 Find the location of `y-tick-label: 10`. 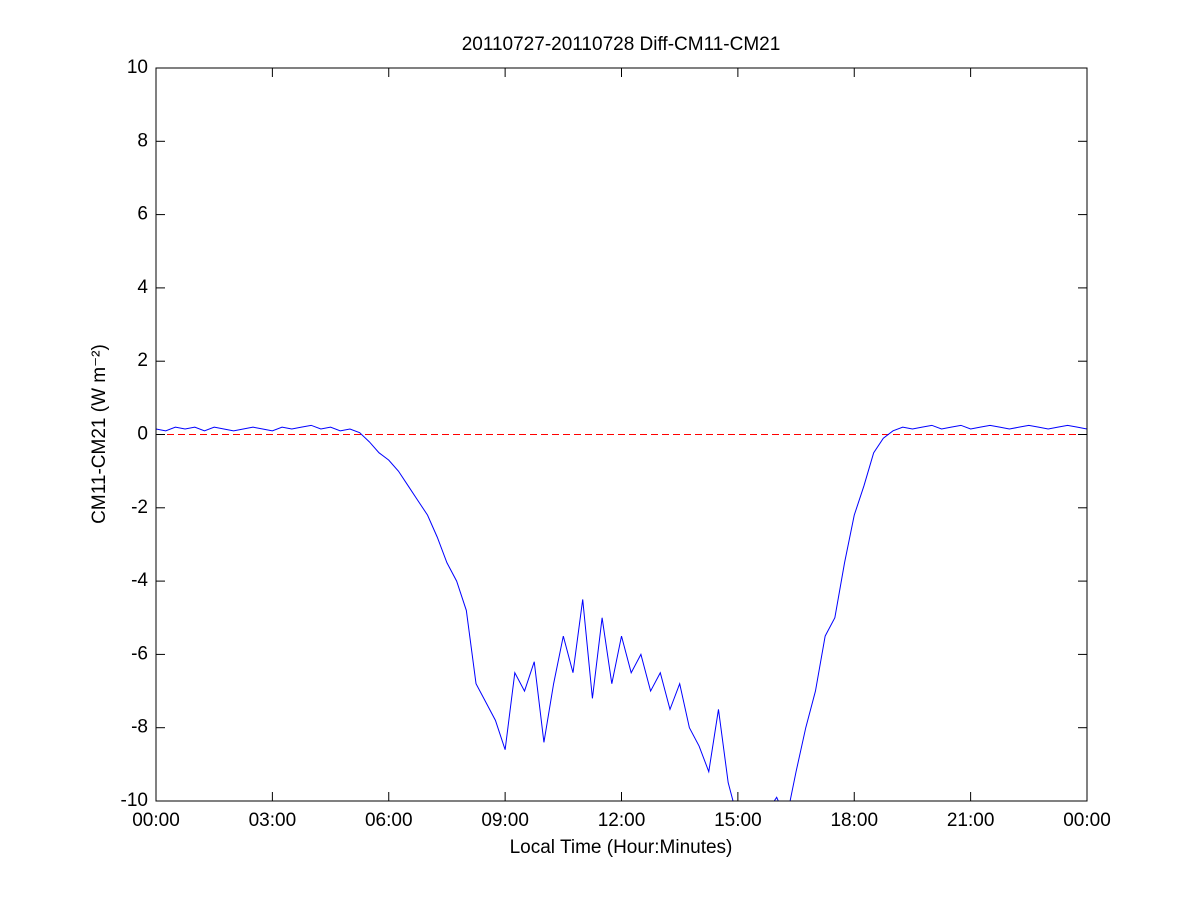

y-tick-label: 10 is located at coordinates (137, 67).